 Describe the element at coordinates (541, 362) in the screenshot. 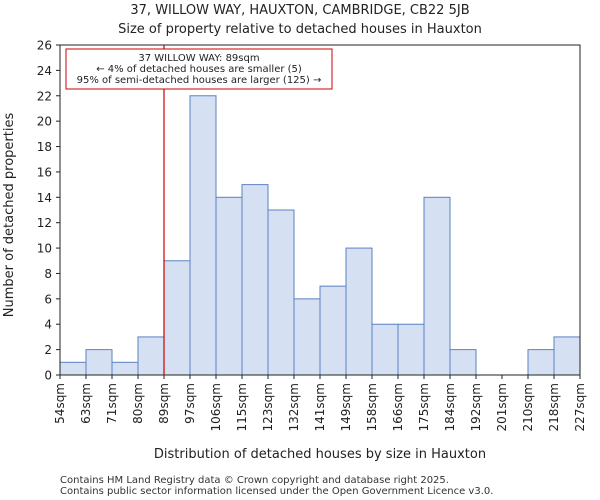

I see `bar-210sqm` at that location.